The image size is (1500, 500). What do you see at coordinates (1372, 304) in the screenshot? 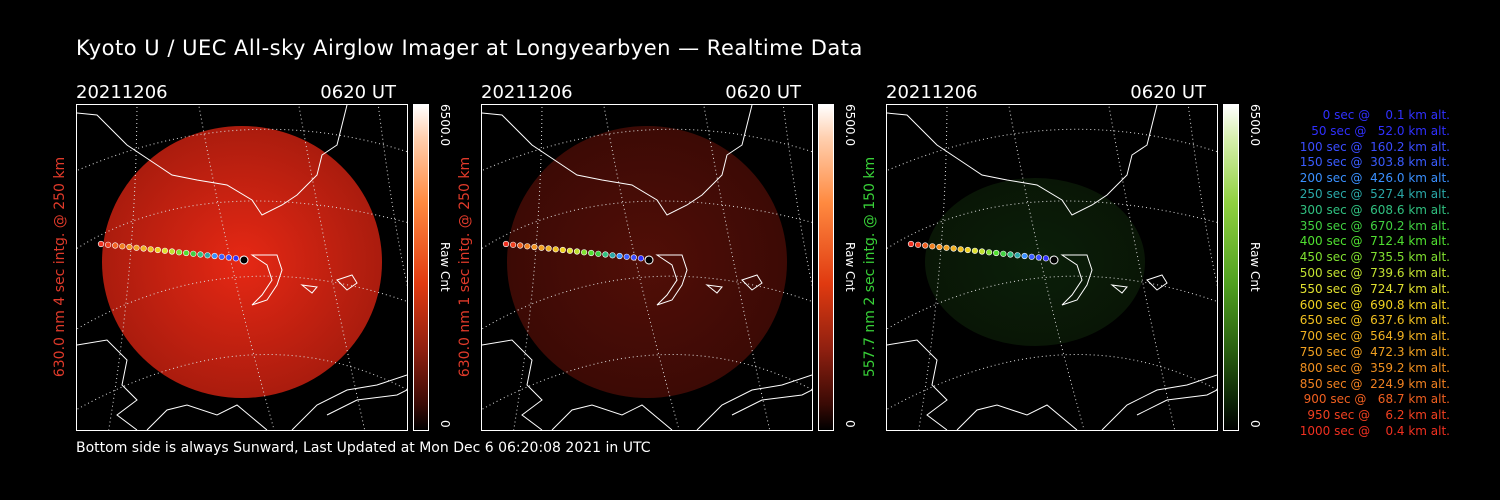
I see `legend-entry: 600 sec @ 690.8 km alt.` at bounding box center [1372, 304].